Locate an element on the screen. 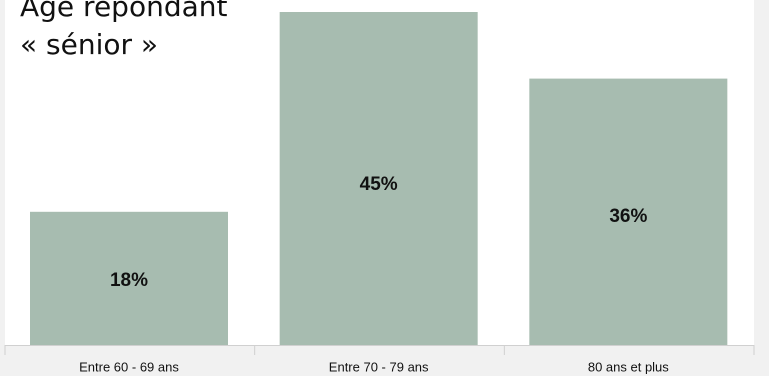  x-tick-label-1: Entre 60 - 69 ans is located at coordinates (129, 366).